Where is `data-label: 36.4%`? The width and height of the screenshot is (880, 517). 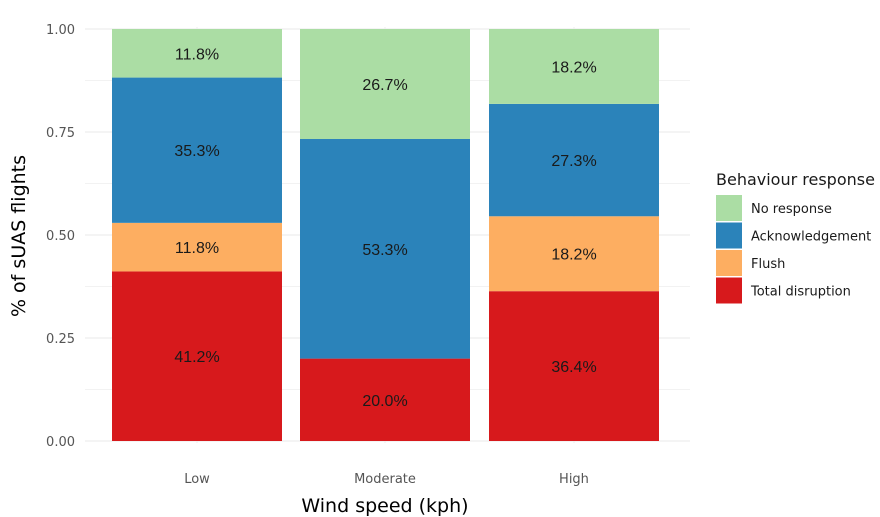 data-label: 36.4% is located at coordinates (573, 367).